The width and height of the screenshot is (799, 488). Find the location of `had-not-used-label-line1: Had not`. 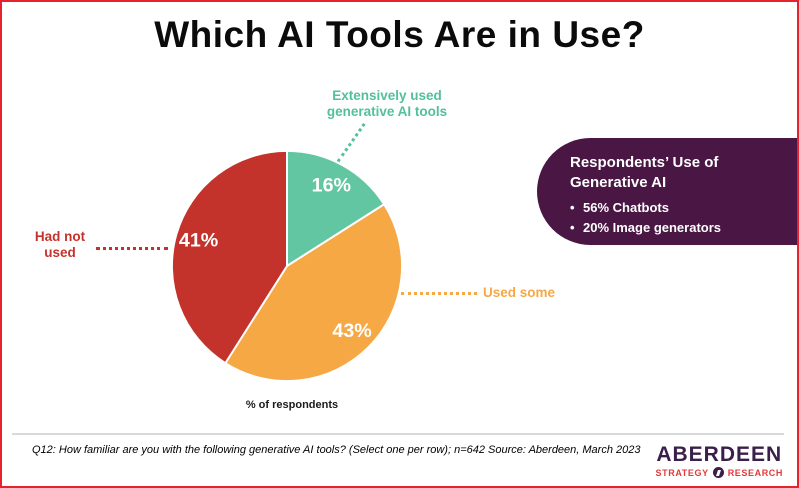

had-not-used-label-line1: Had not is located at coordinates (60, 236).